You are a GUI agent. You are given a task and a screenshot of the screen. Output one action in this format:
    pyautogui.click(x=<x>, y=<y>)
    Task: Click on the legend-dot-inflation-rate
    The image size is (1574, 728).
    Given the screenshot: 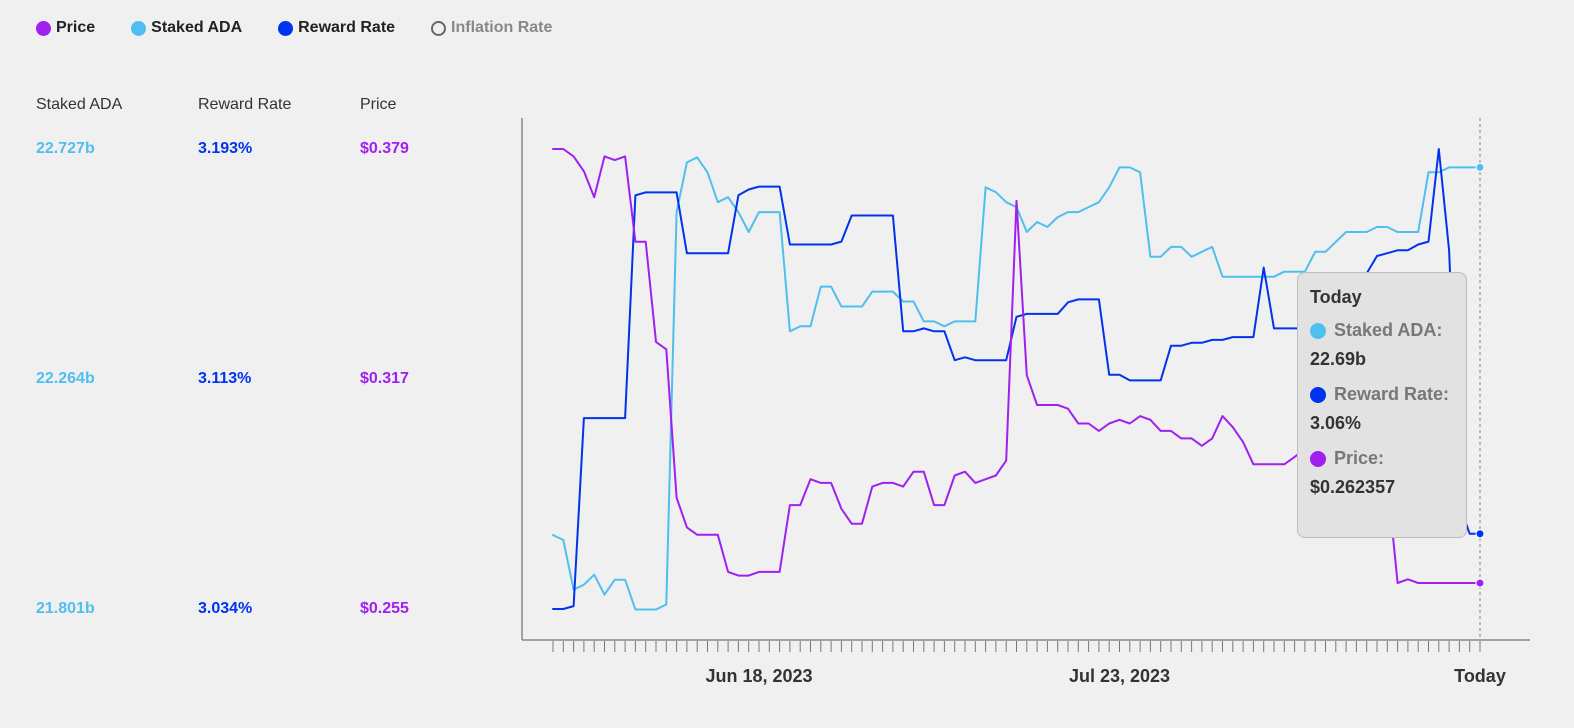 What is the action you would take?
    pyautogui.click(x=439, y=28)
    